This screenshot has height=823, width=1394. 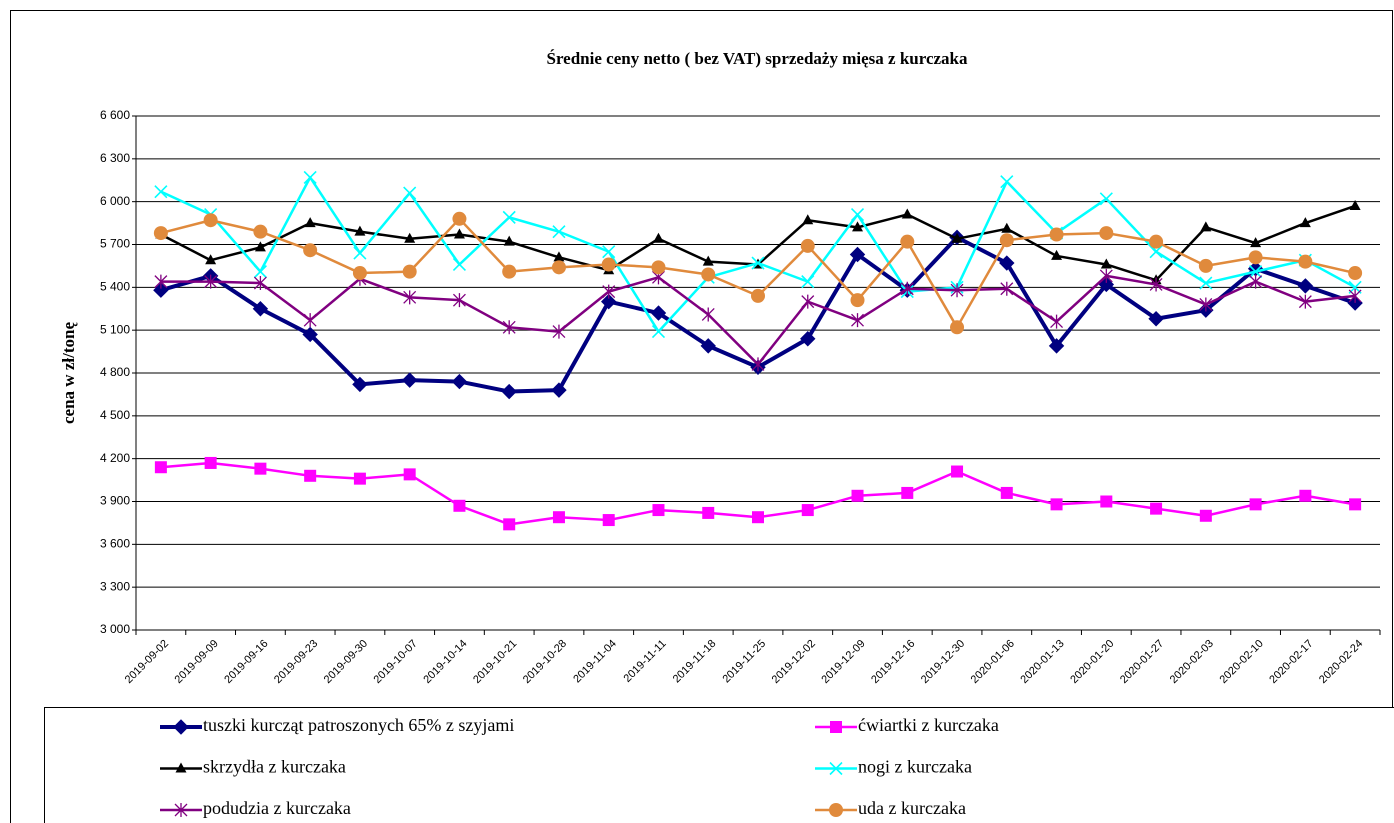 I want to click on y-tick-label: 3 000, so click(x=115, y=629).